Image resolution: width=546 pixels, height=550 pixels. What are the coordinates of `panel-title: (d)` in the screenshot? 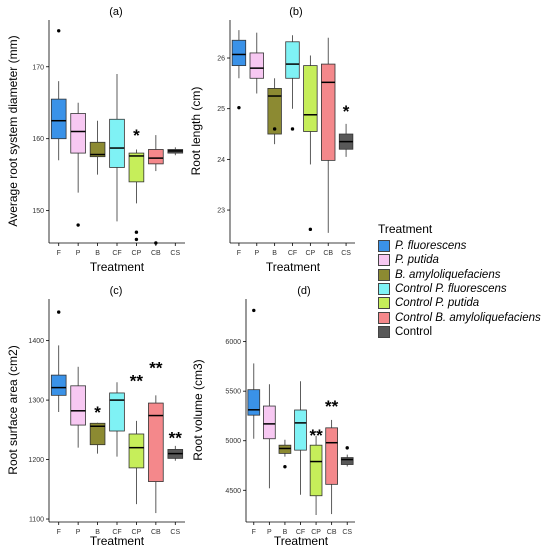 It's located at (303, 291).